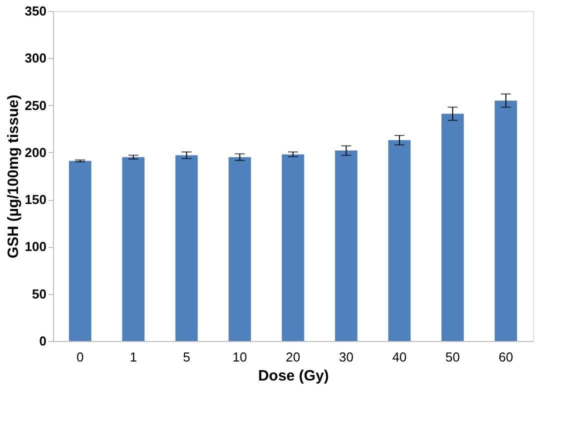 Image resolution: width=579 pixels, height=437 pixels. Describe the element at coordinates (35, 105) in the screenshot. I see `y-tick-label: 250` at that location.